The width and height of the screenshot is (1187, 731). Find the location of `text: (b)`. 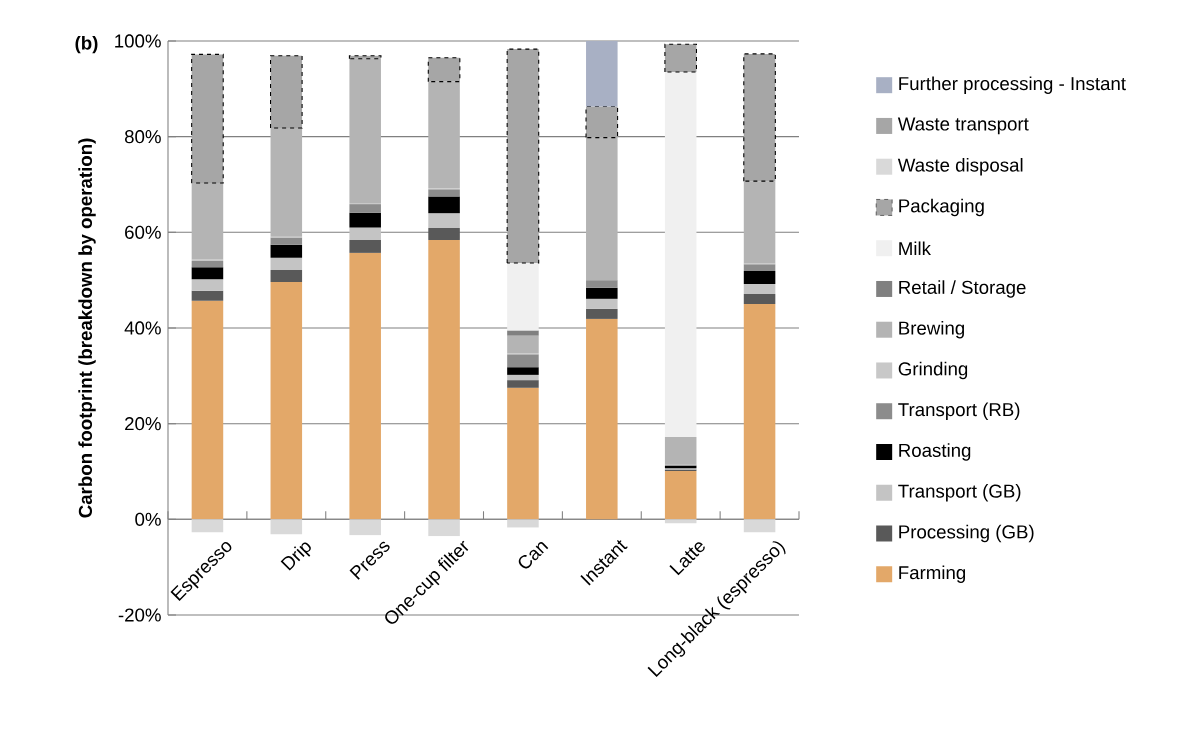

text: (b) is located at coordinates (86, 44).